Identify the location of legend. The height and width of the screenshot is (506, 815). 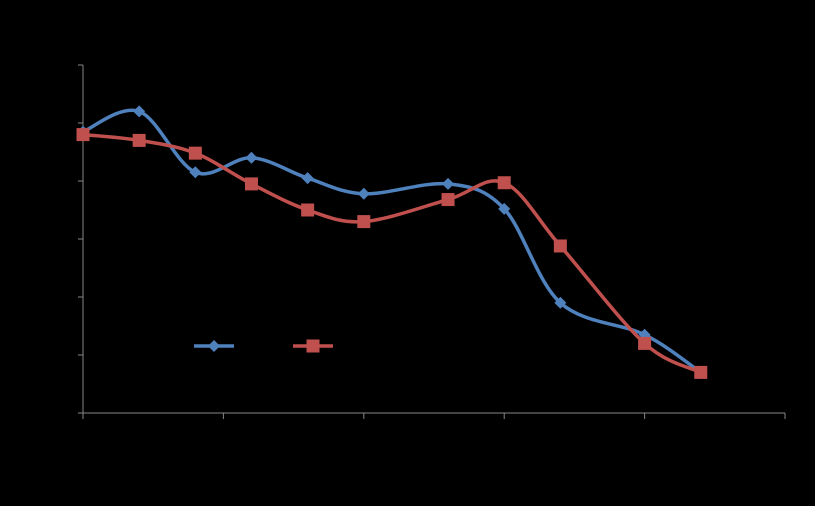
(263, 346).